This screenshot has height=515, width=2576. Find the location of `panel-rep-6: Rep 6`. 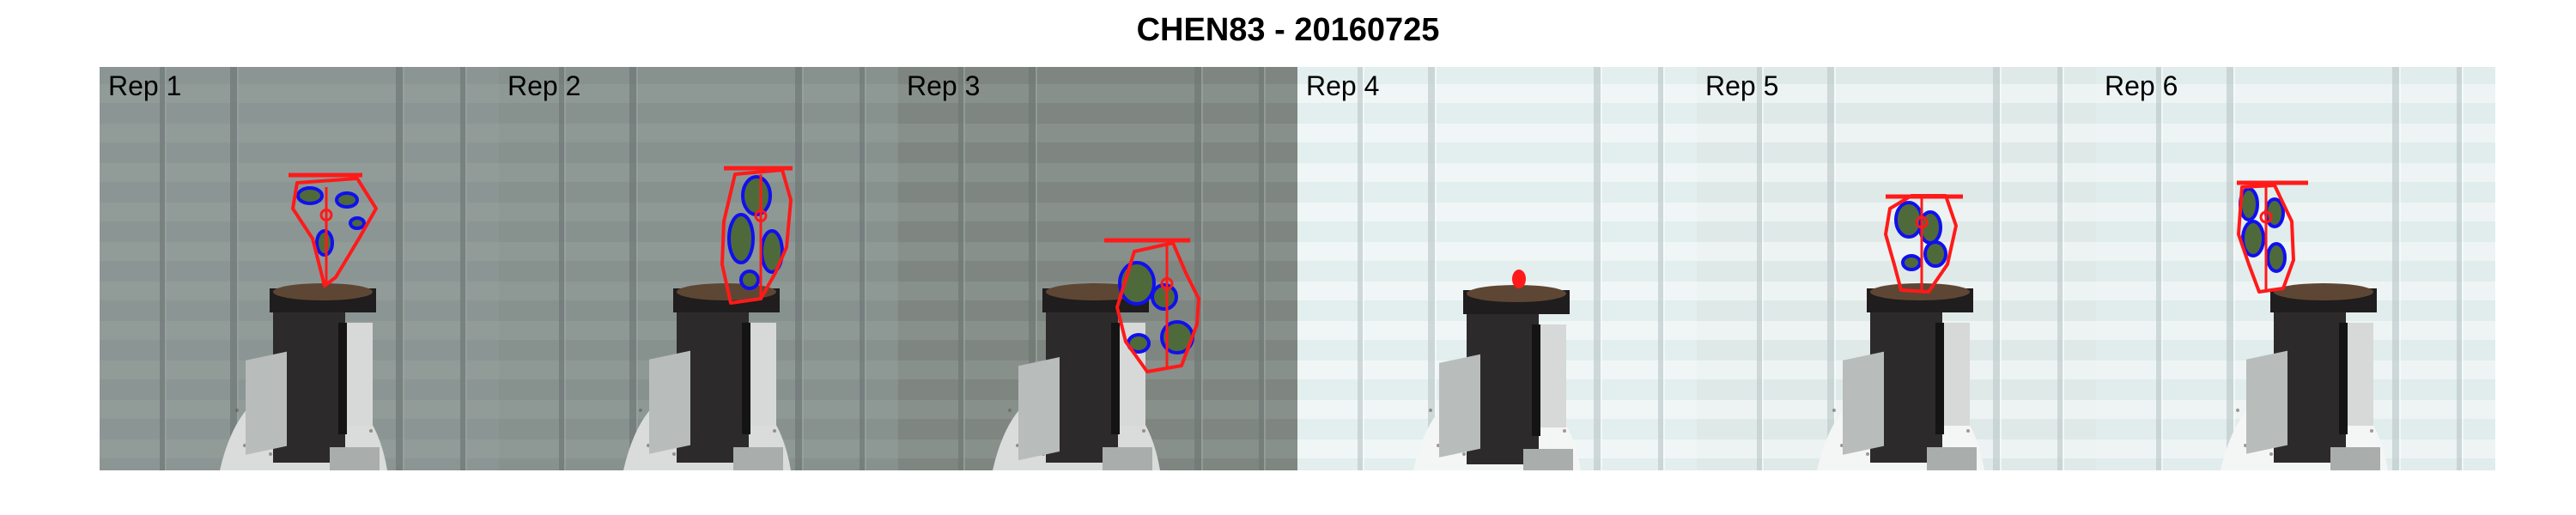

panel-rep-6: Rep 6 is located at coordinates (2295, 268).